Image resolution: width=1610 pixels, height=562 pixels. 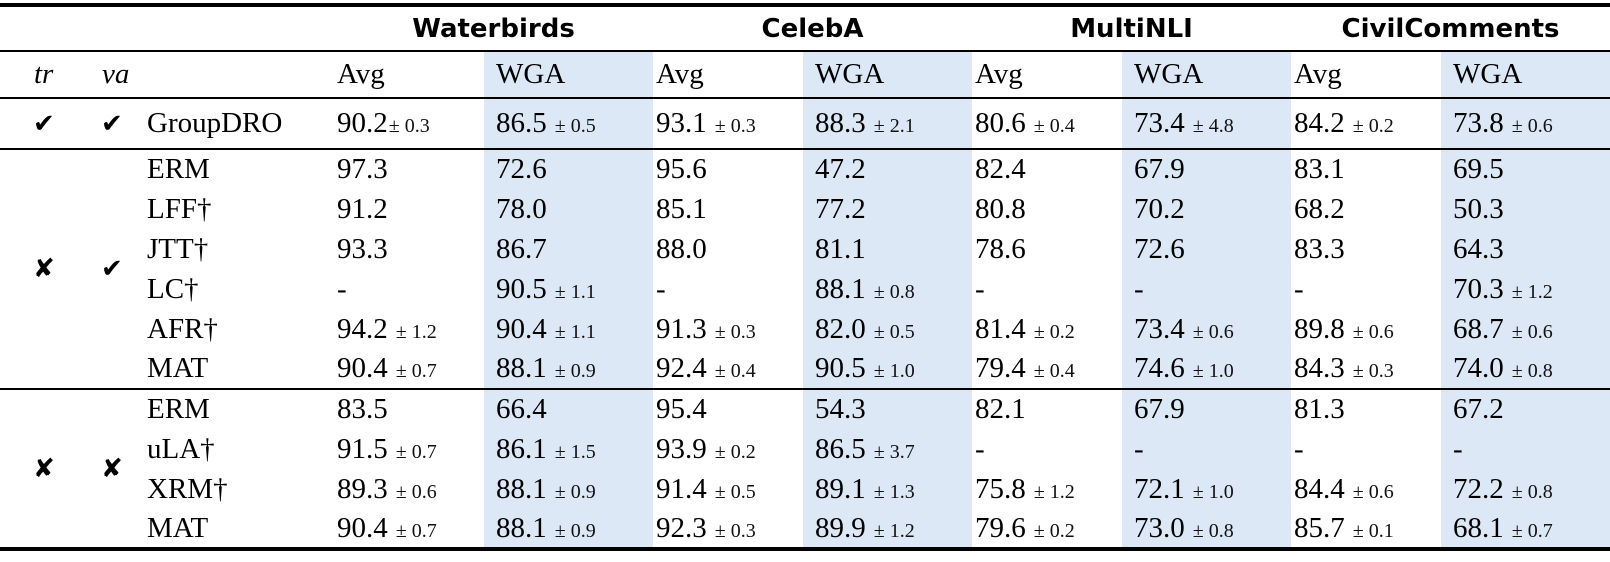 I want to click on avg-value-cell: 95.4, so click(x=728, y=409).